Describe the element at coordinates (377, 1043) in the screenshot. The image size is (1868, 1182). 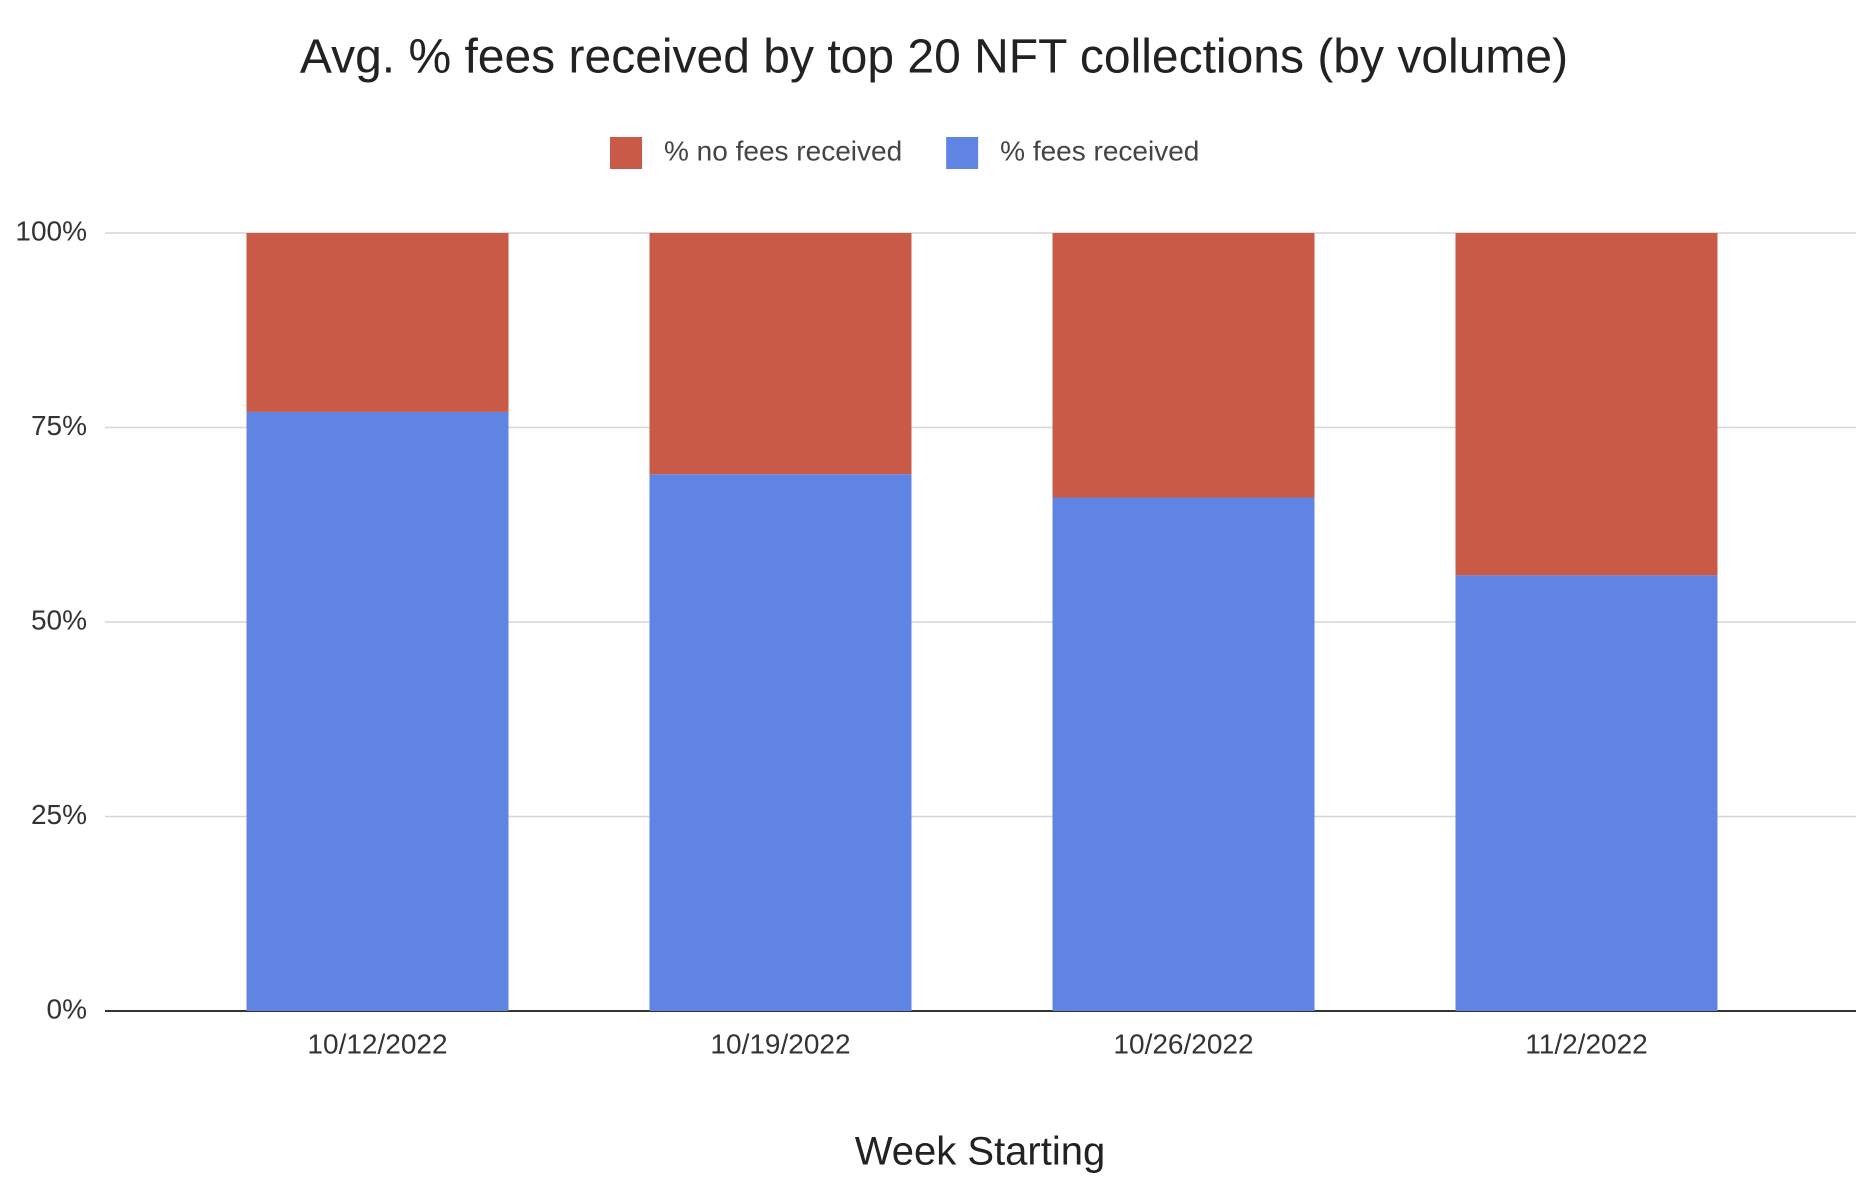
I see `x-tick-label: 10/12/2022` at that location.